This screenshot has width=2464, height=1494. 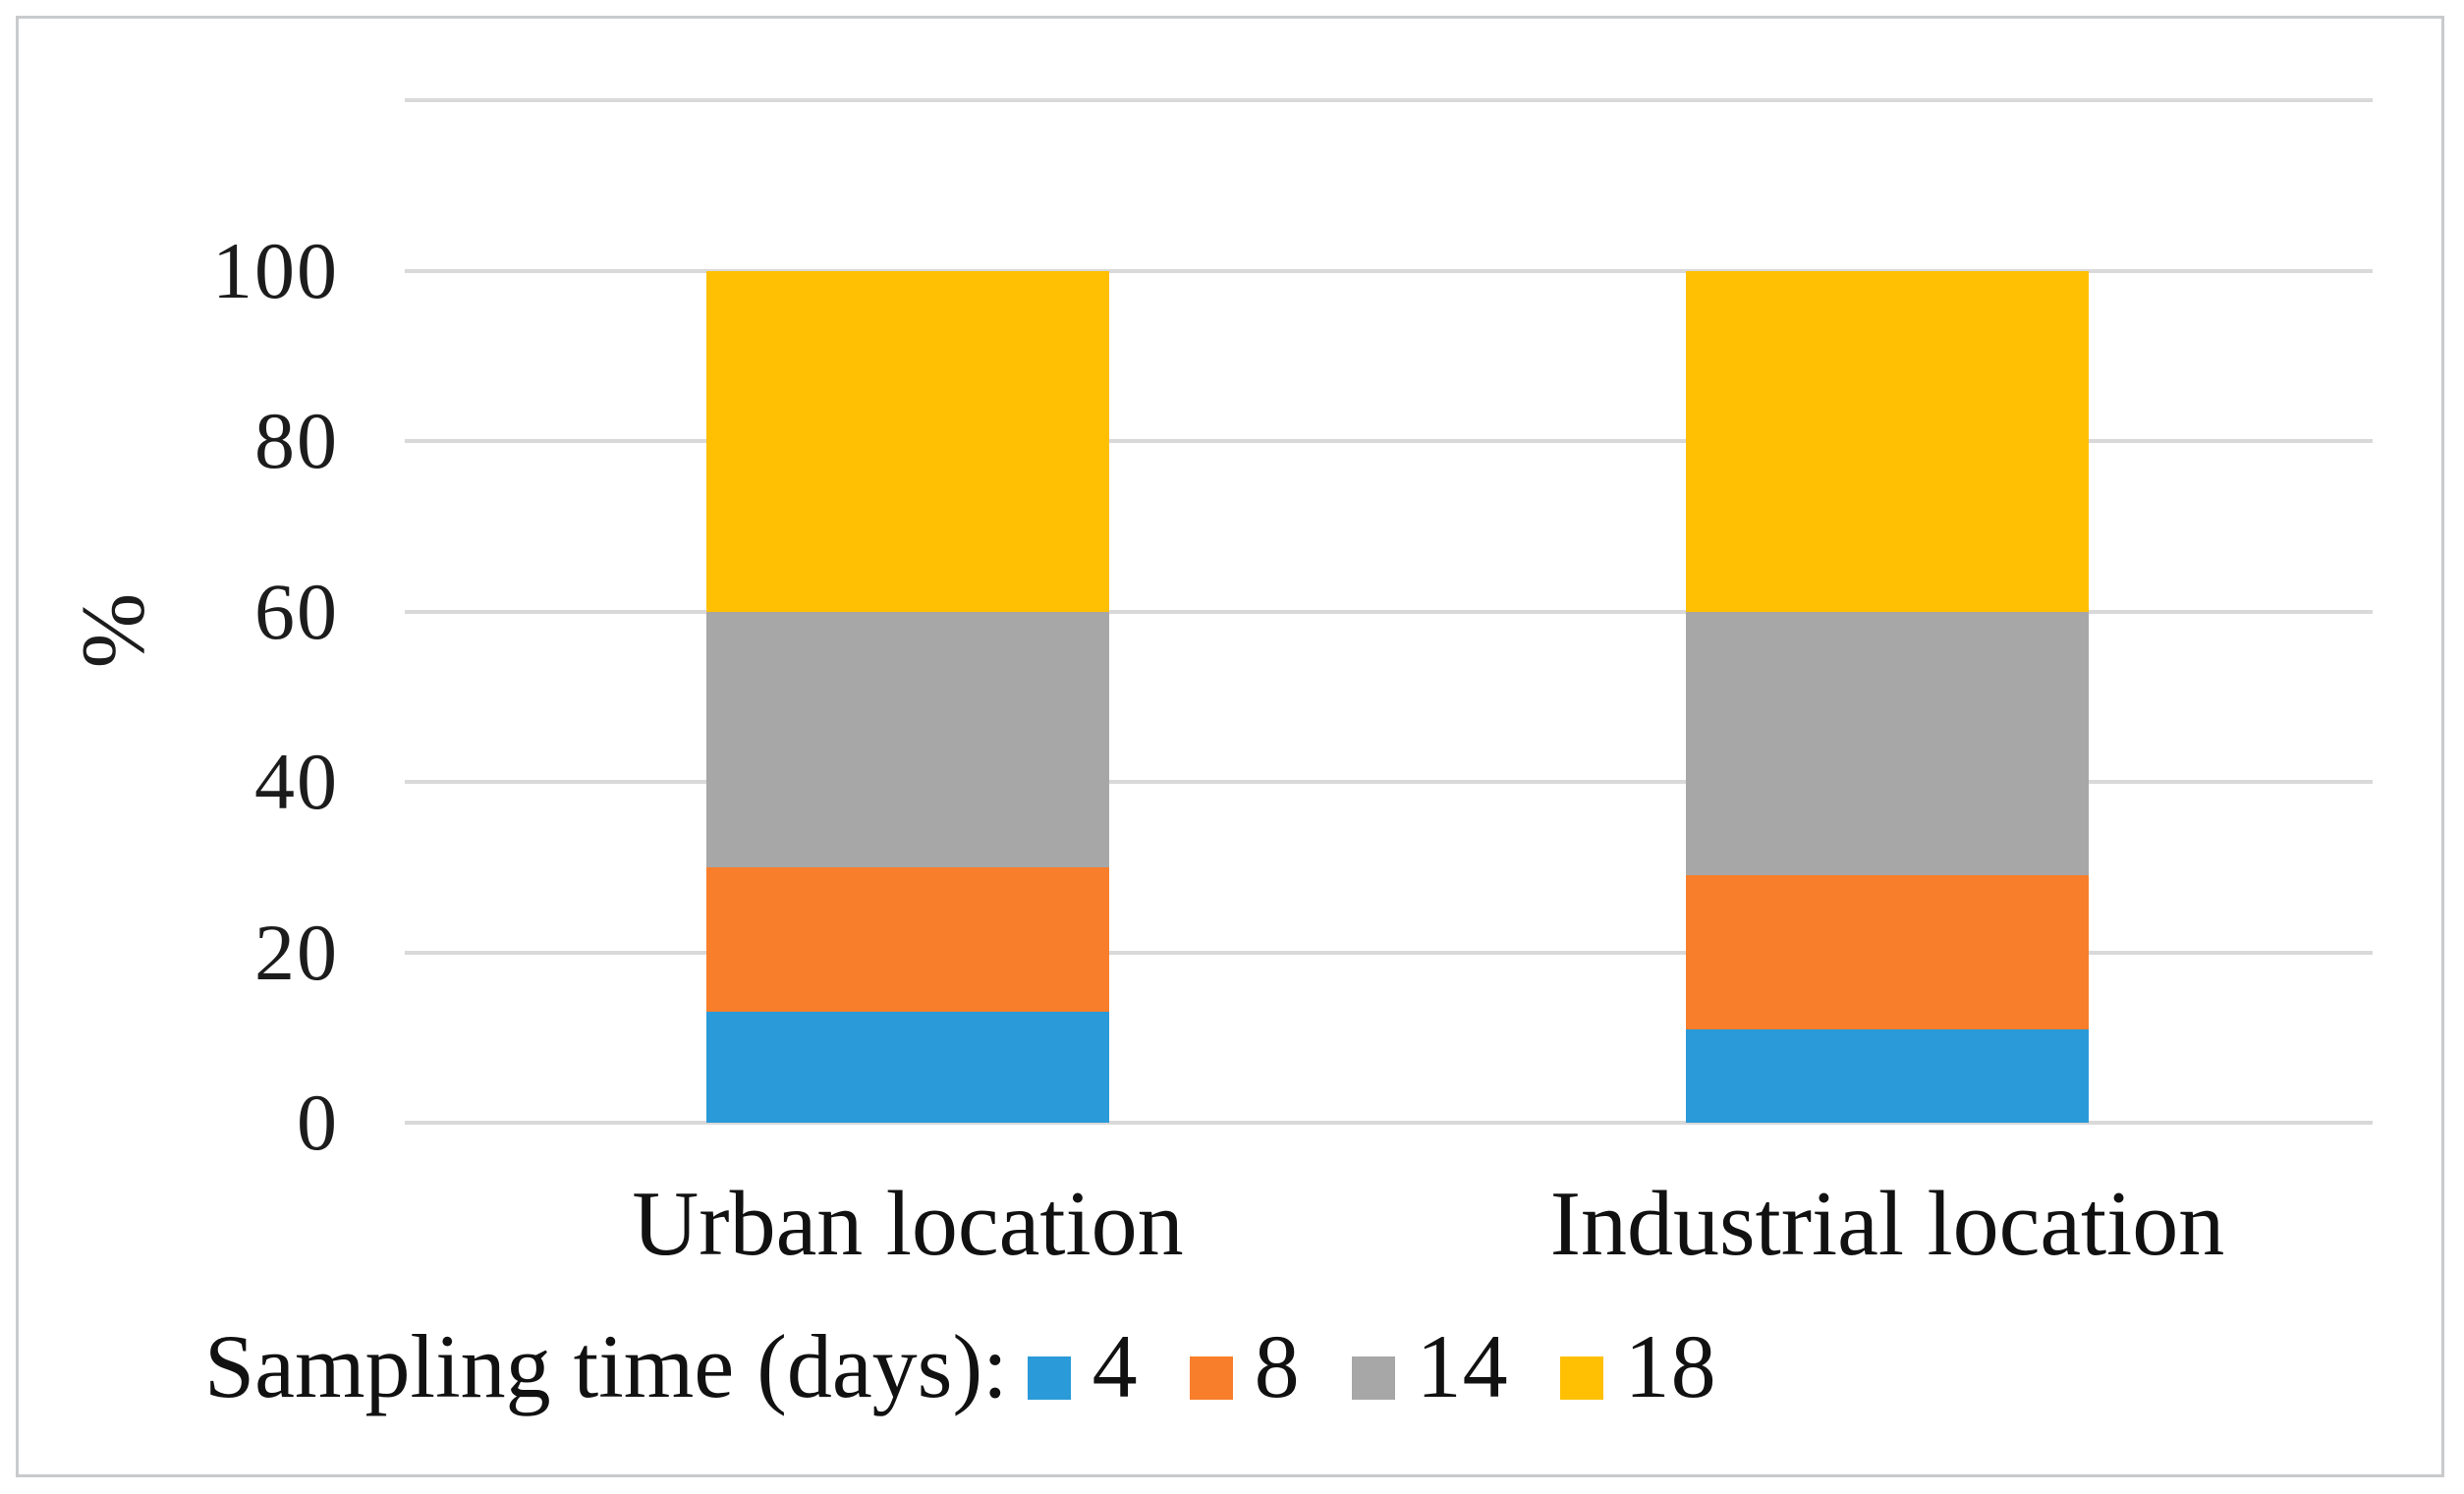 I want to click on legend: Sampling time (days): 4 8 14 18, so click(x=960, y=1366).